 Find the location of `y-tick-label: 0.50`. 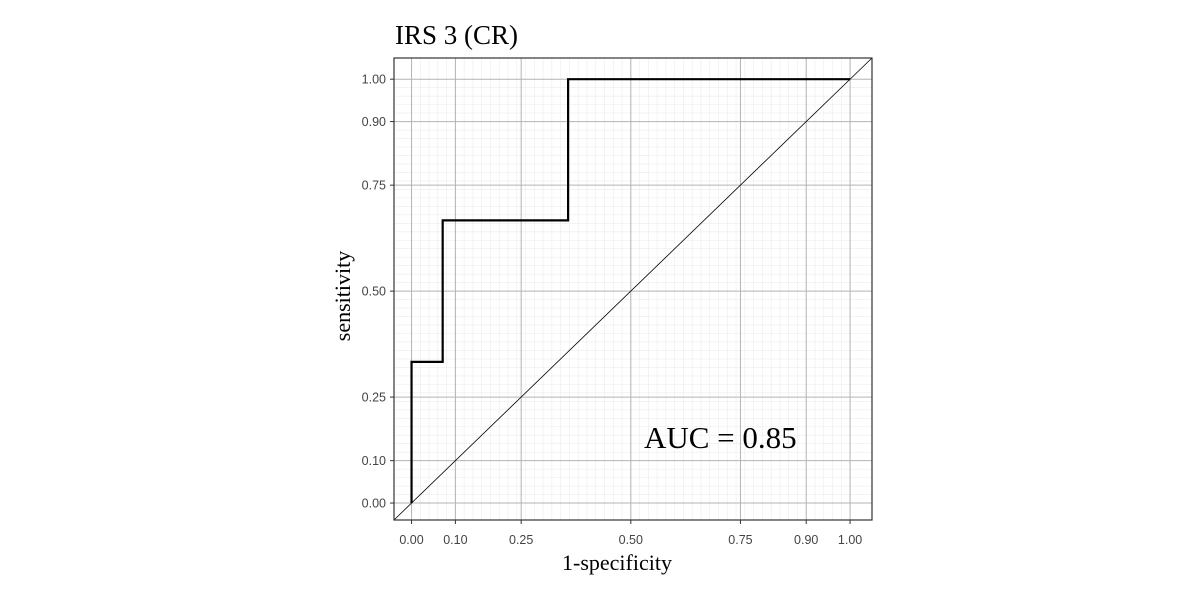

y-tick-label: 0.50 is located at coordinates (374, 292).